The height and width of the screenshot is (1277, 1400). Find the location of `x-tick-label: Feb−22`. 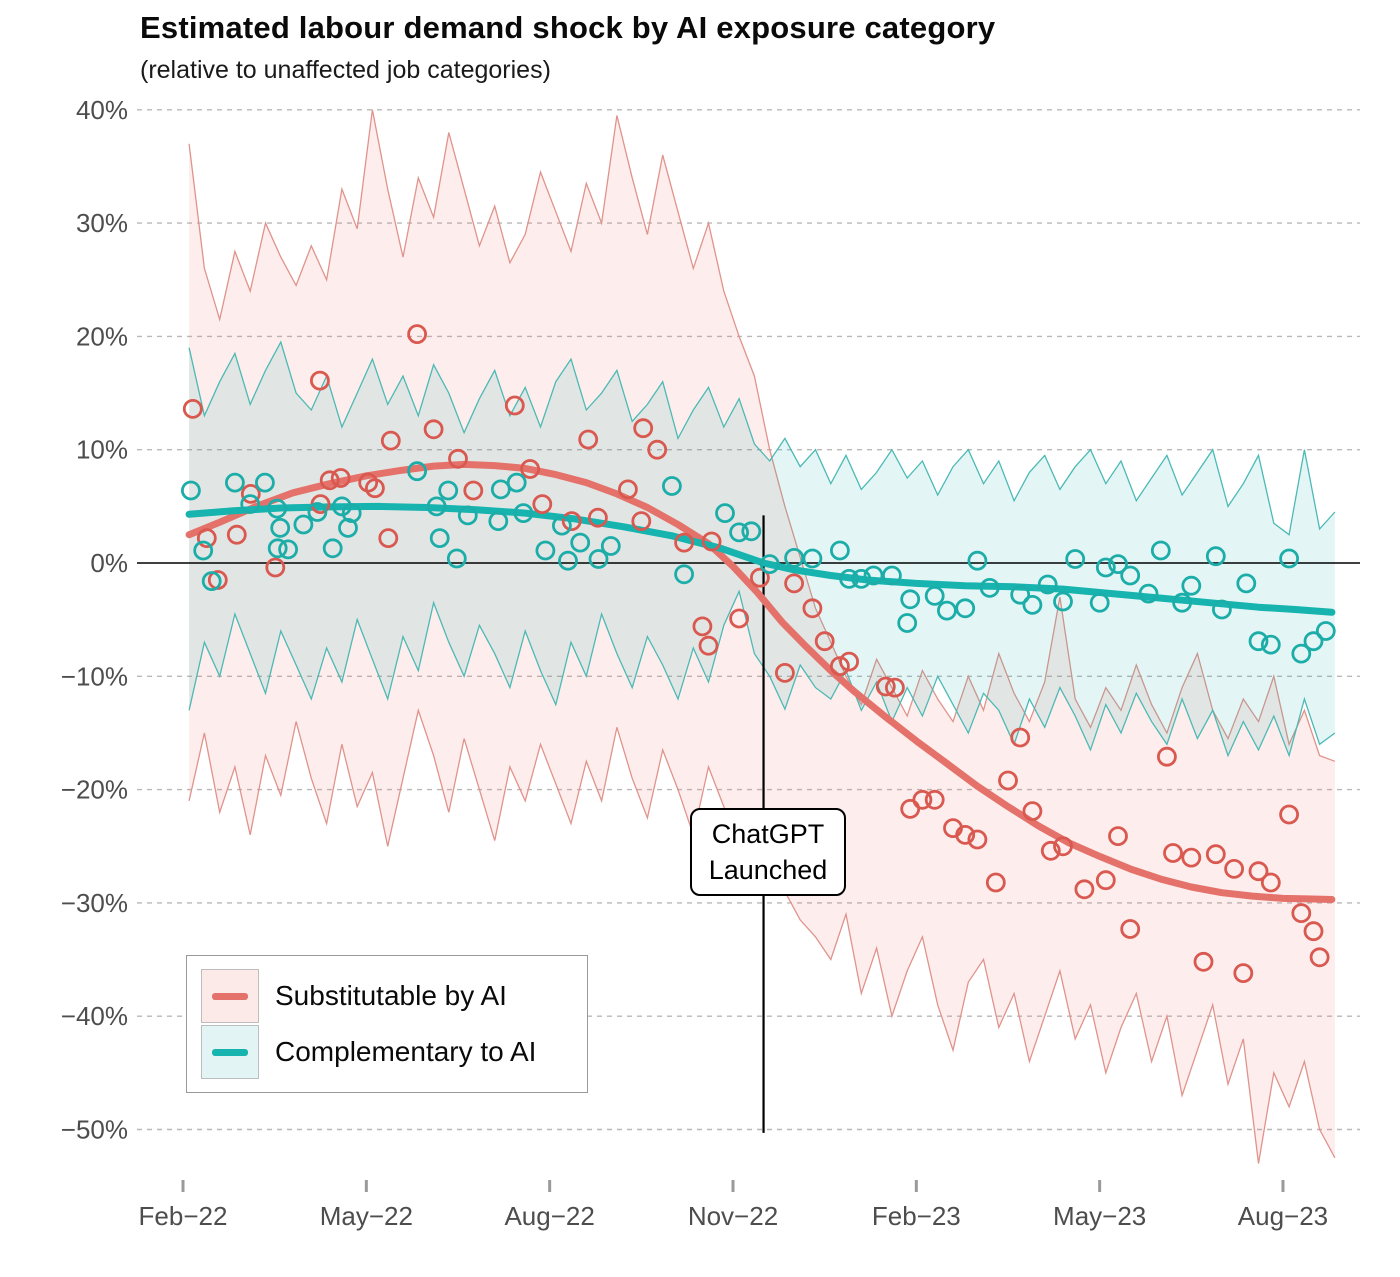

x-tick-label: Feb−22 is located at coordinates (183, 1216).